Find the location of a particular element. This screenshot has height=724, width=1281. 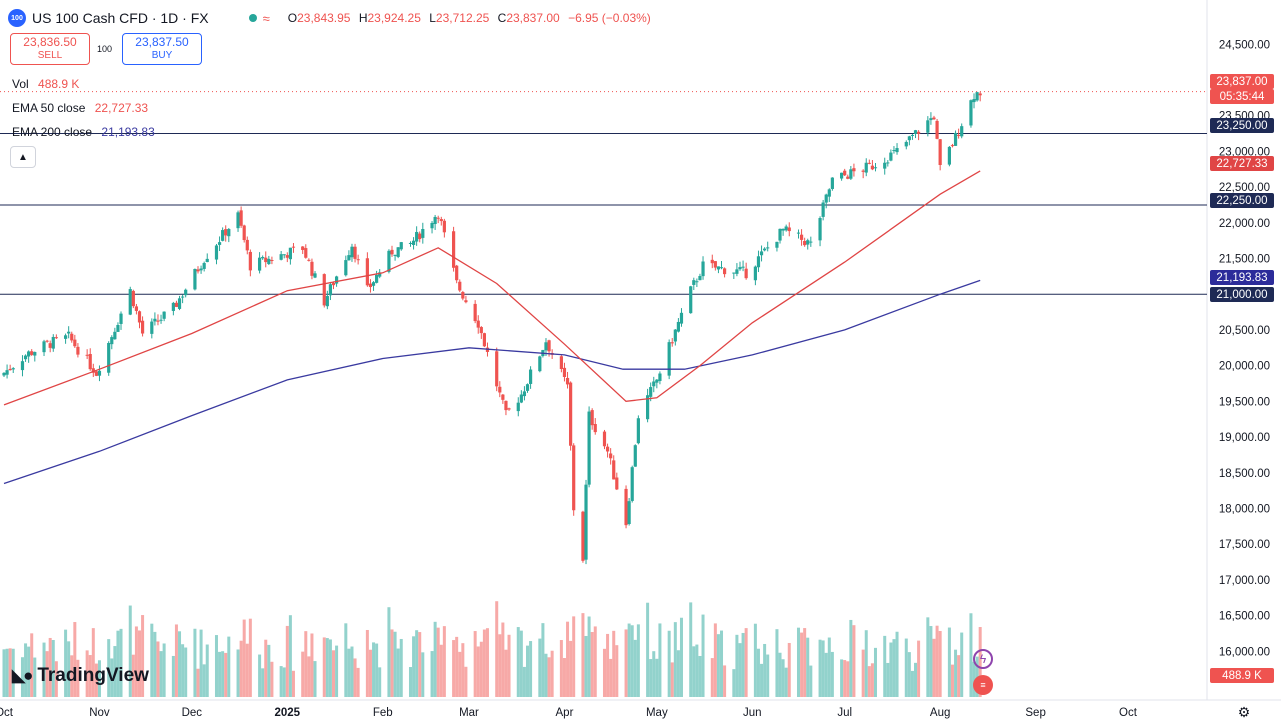

buy-button: 23,837.50 BUY is located at coordinates (162, 49).